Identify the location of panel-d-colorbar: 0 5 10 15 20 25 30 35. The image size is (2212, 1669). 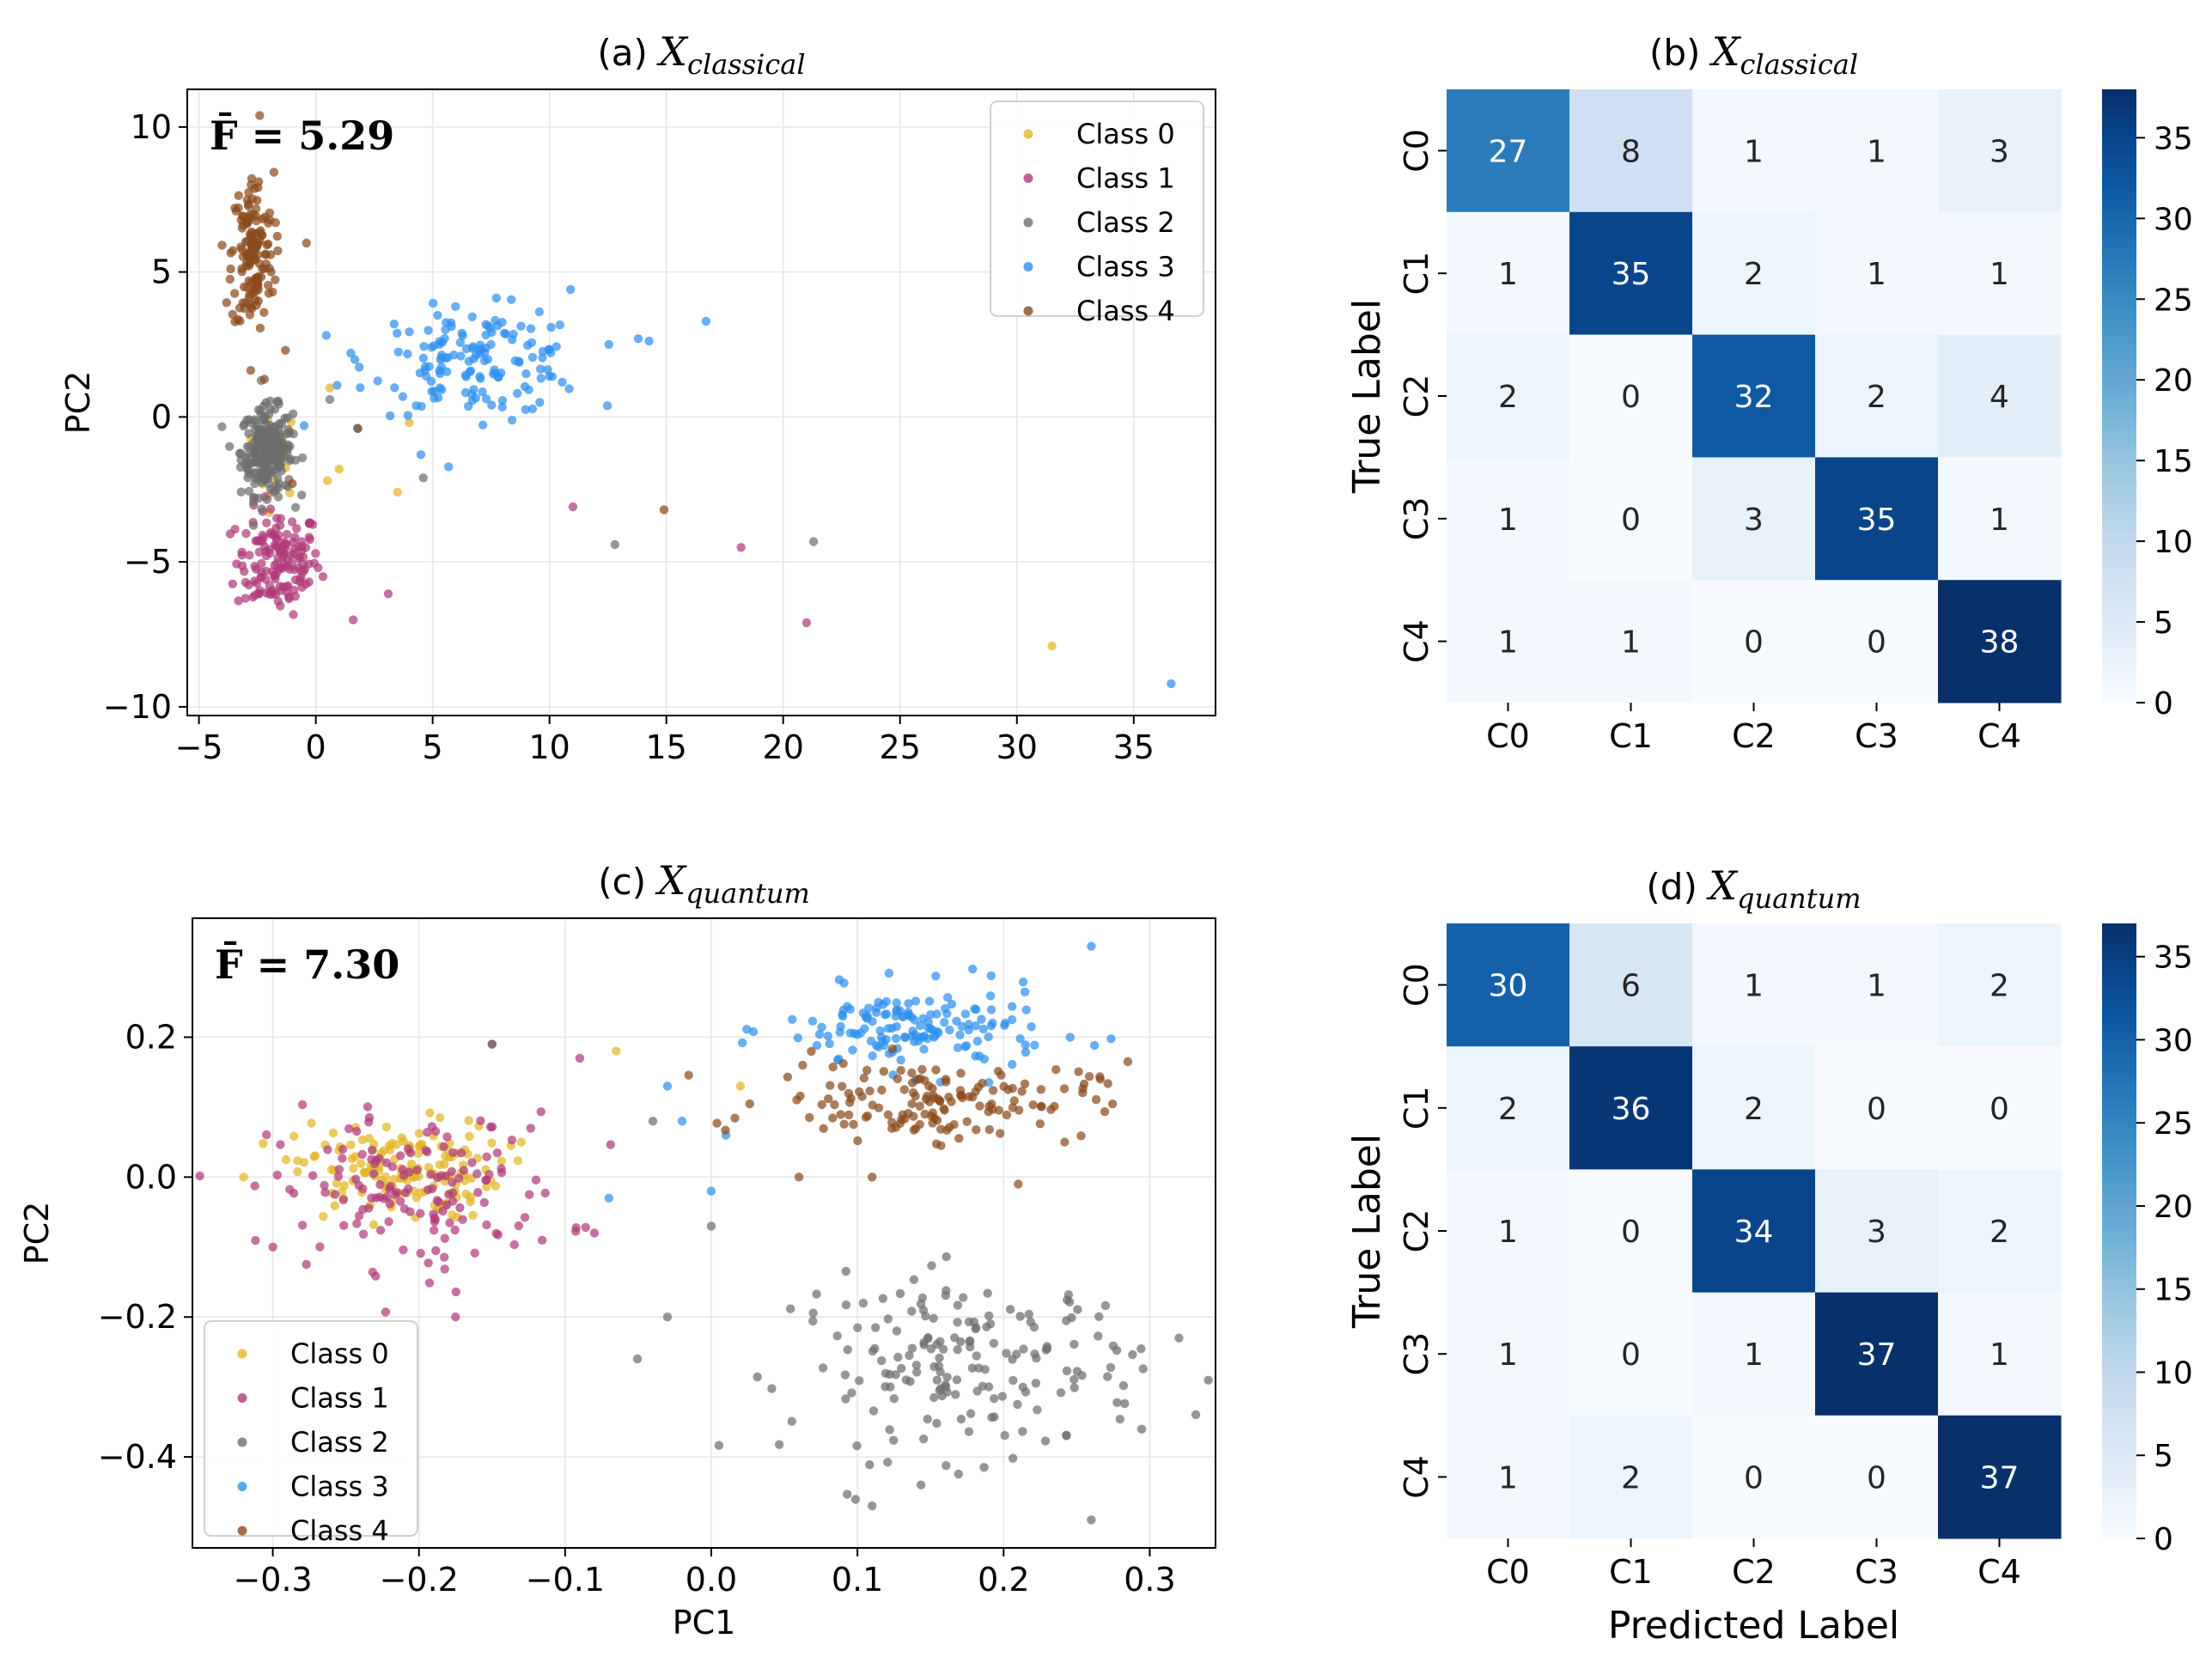
(2147, 1240).